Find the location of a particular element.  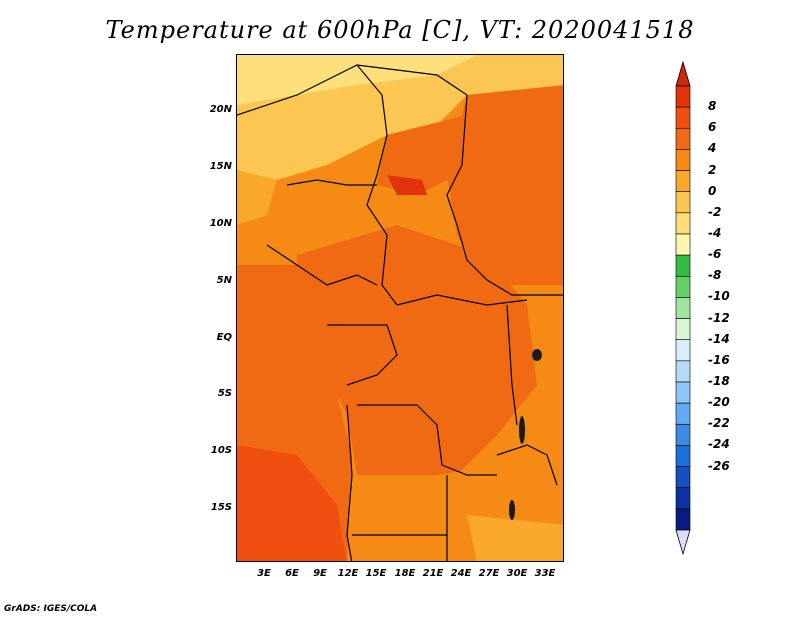

colorbar-label: 8 is located at coordinates (712, 106).